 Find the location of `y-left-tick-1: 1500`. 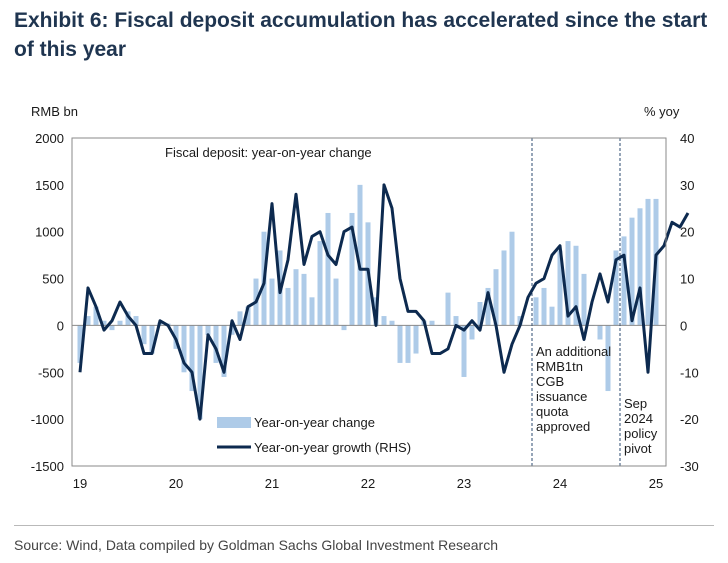

y-left-tick-1: 1500 is located at coordinates (49, 185).